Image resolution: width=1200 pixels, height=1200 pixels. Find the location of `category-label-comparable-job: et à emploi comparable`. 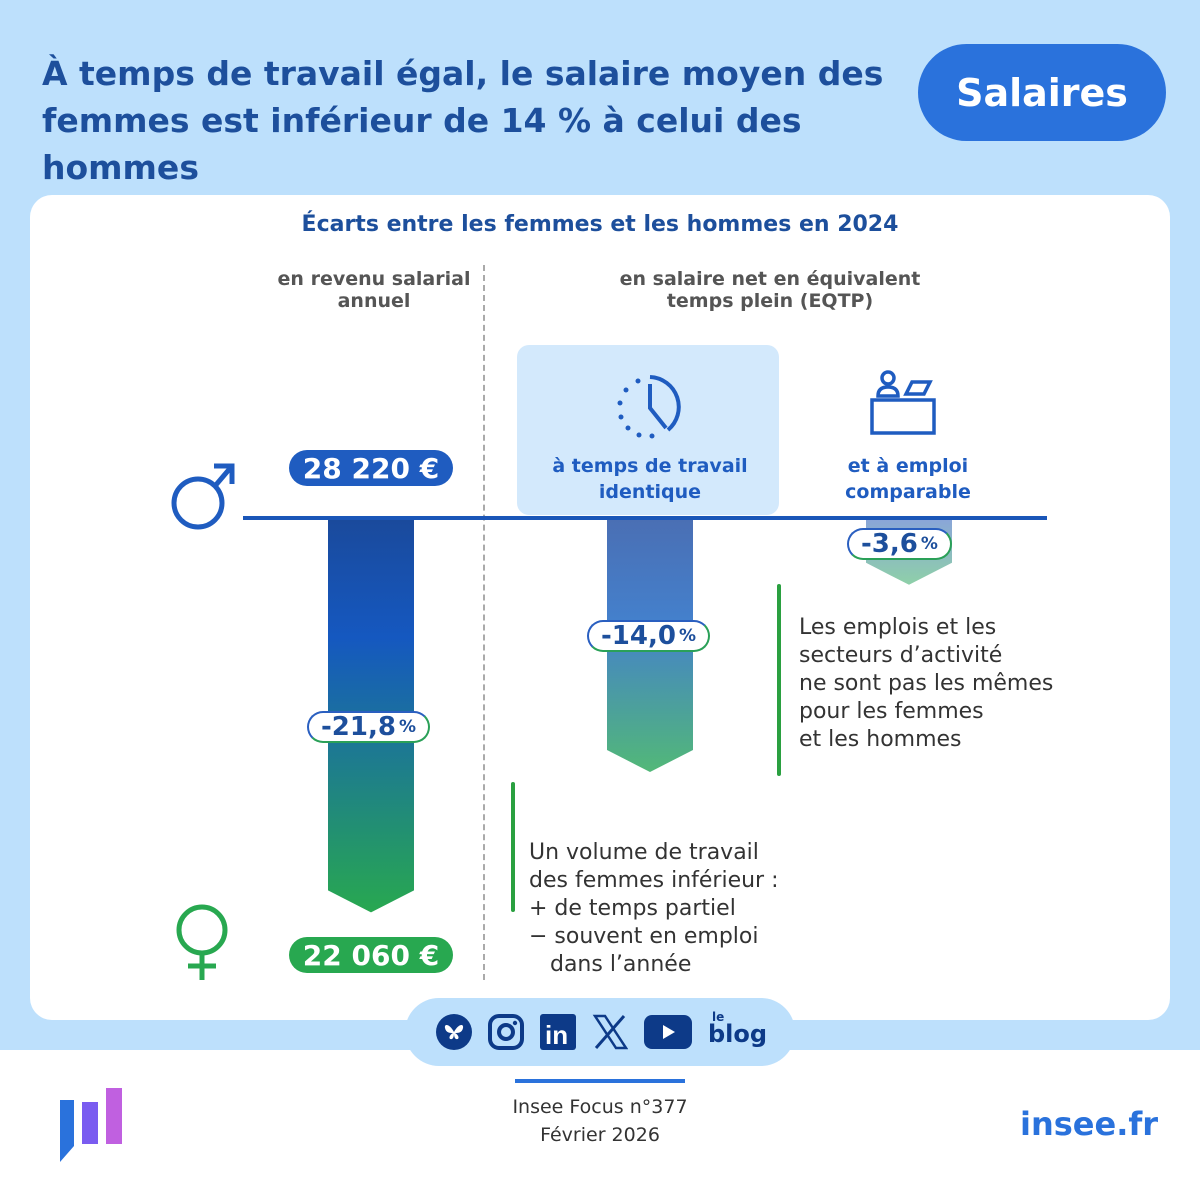

category-label-comparable-job: et à emploi comparable is located at coordinates (908, 479).